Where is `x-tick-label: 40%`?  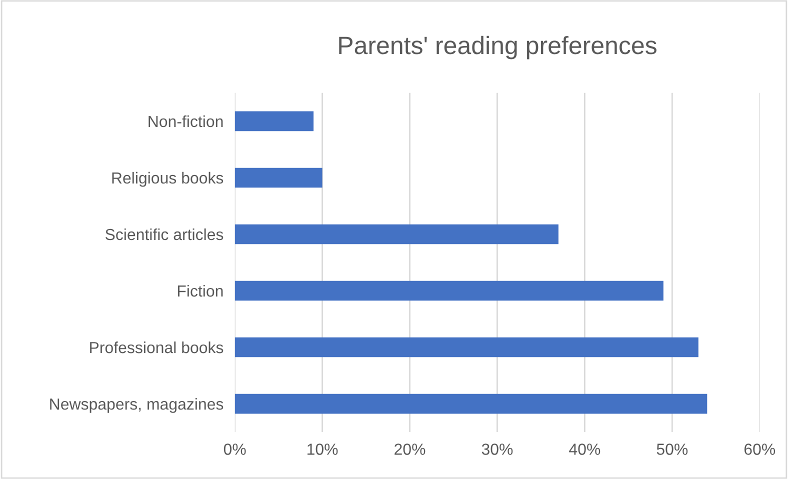 x-tick-label: 40% is located at coordinates (584, 449).